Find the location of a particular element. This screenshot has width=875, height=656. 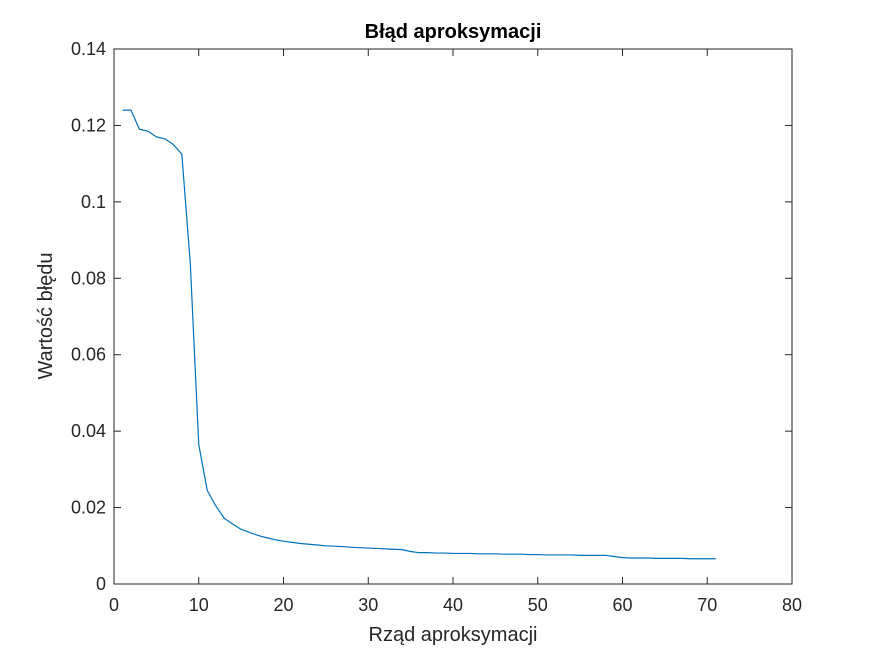

x-tick-label: 60 is located at coordinates (622, 605).